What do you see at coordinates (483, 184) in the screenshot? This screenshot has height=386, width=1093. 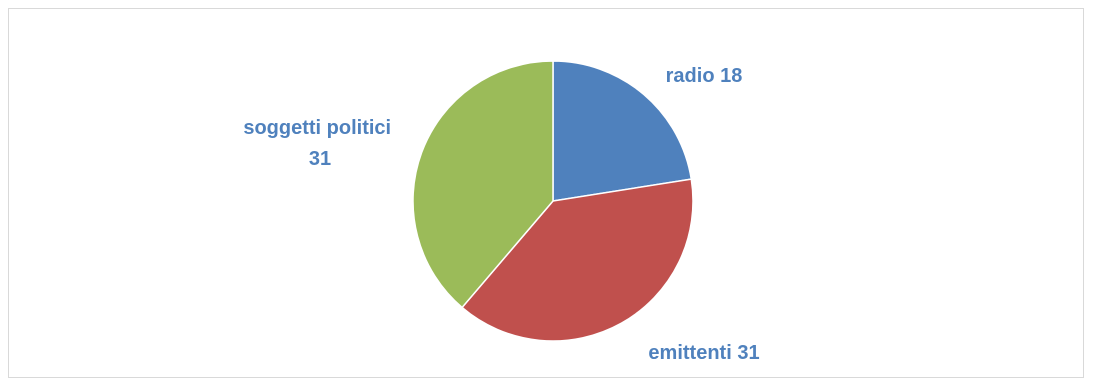 I see `pie-slice-soggetti-politici` at bounding box center [483, 184].